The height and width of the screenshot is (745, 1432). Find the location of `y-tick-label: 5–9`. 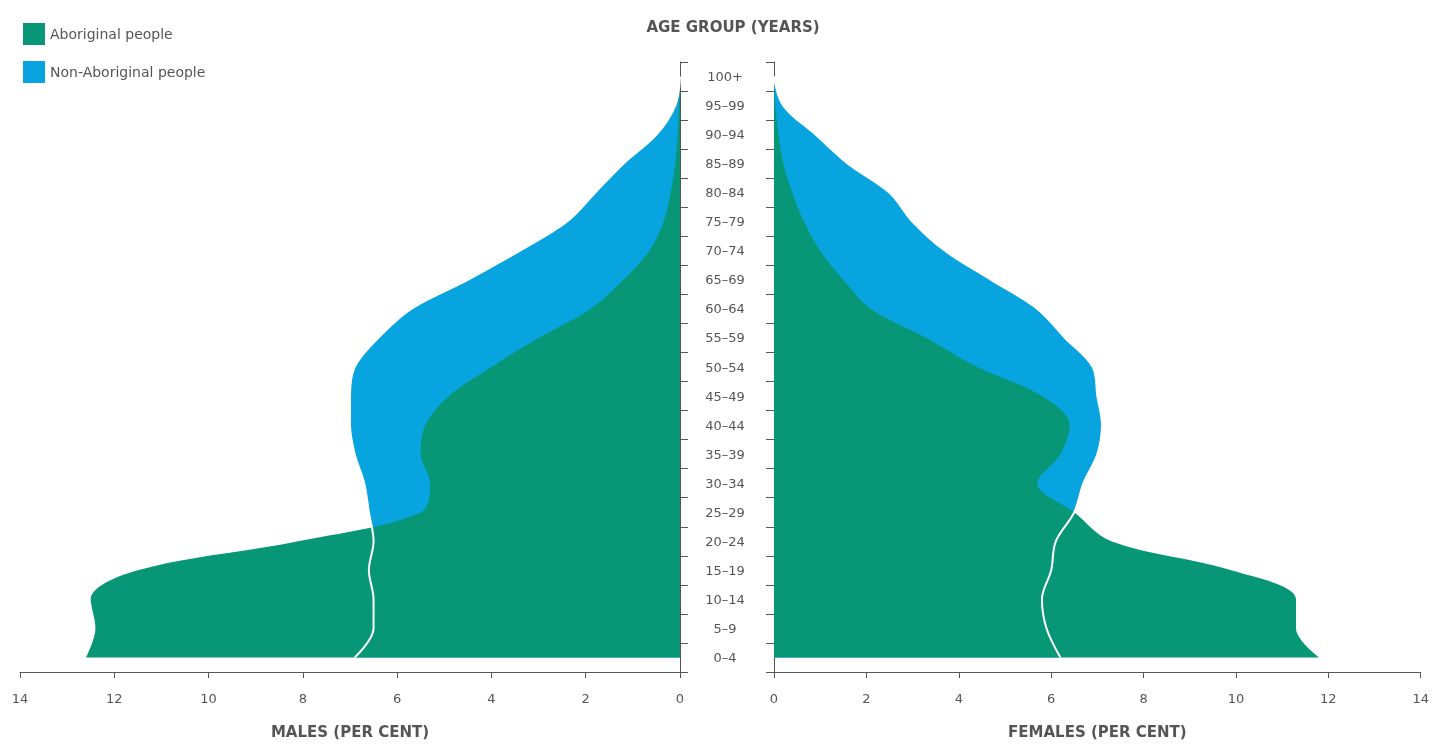

y-tick-label: 5–9 is located at coordinates (725, 628).